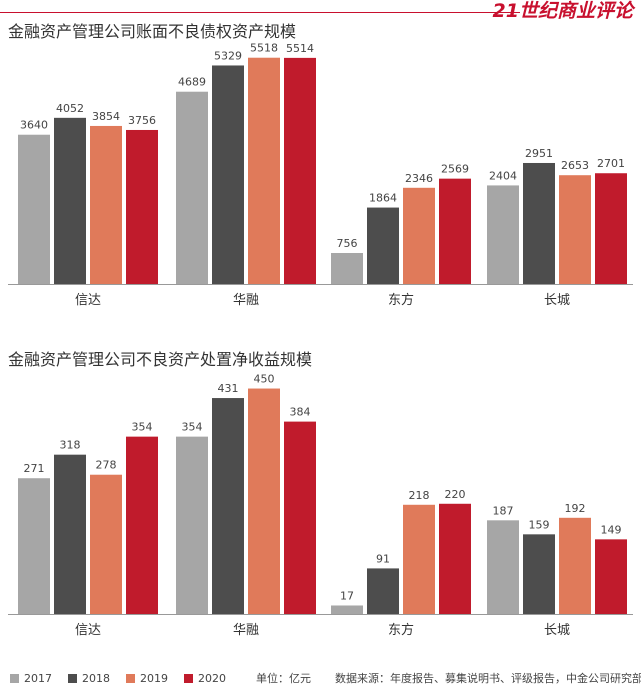 The width and height of the screenshot is (641, 694). I want to click on data-label-东方-2019: 218, so click(419, 495).